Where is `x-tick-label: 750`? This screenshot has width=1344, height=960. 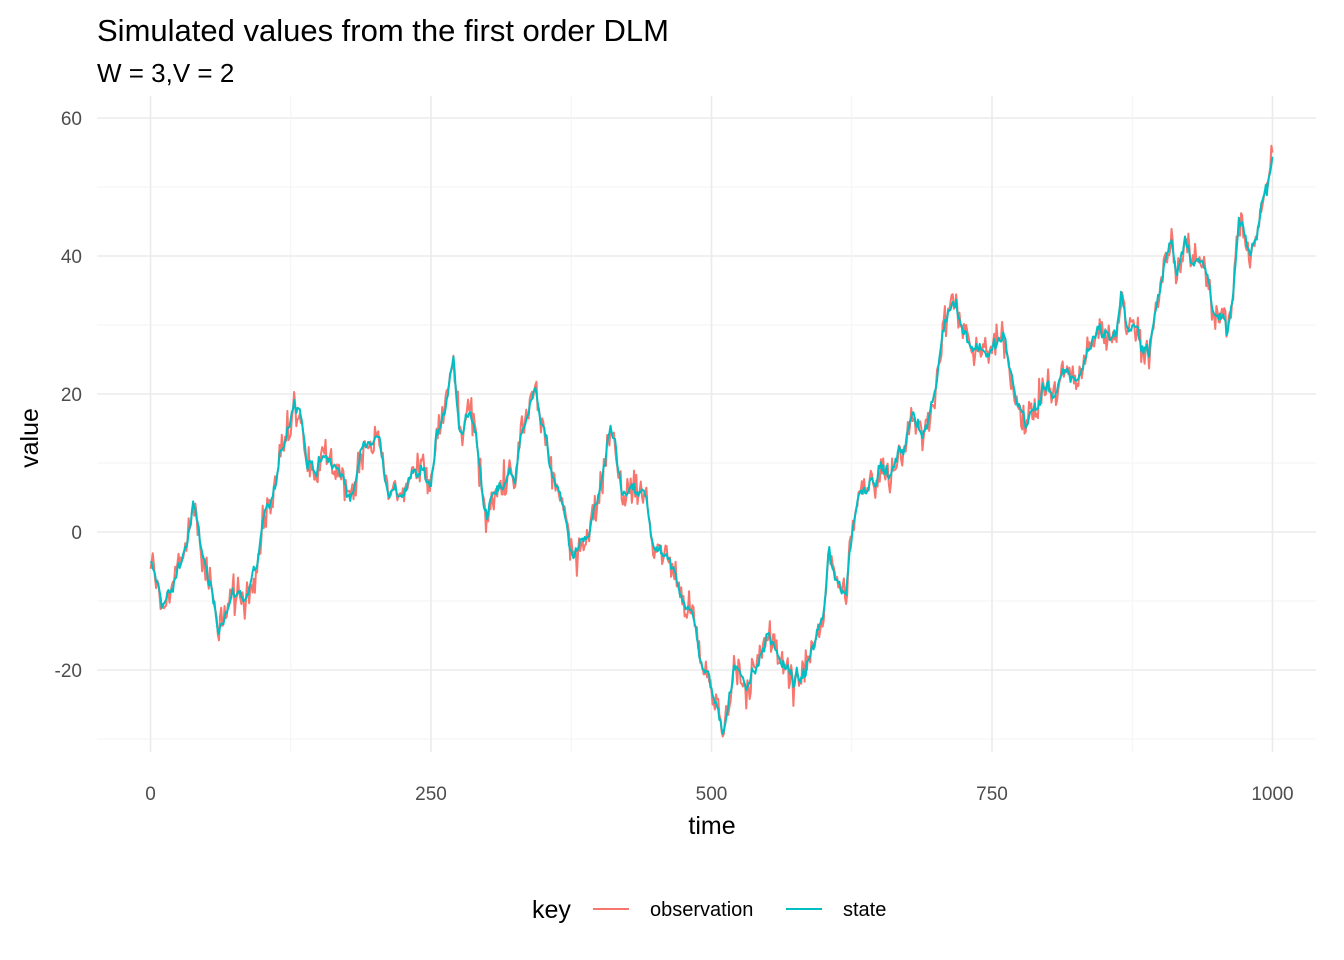 x-tick-label: 750 is located at coordinates (992, 794).